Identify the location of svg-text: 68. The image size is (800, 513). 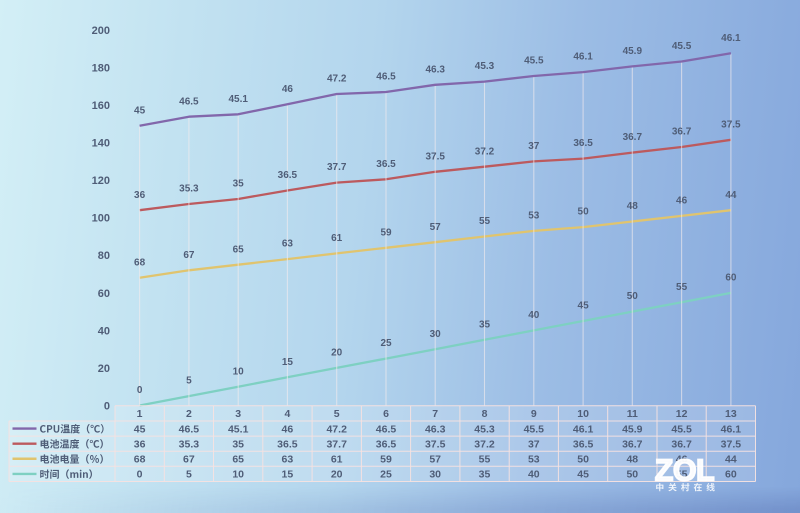
(140, 262).